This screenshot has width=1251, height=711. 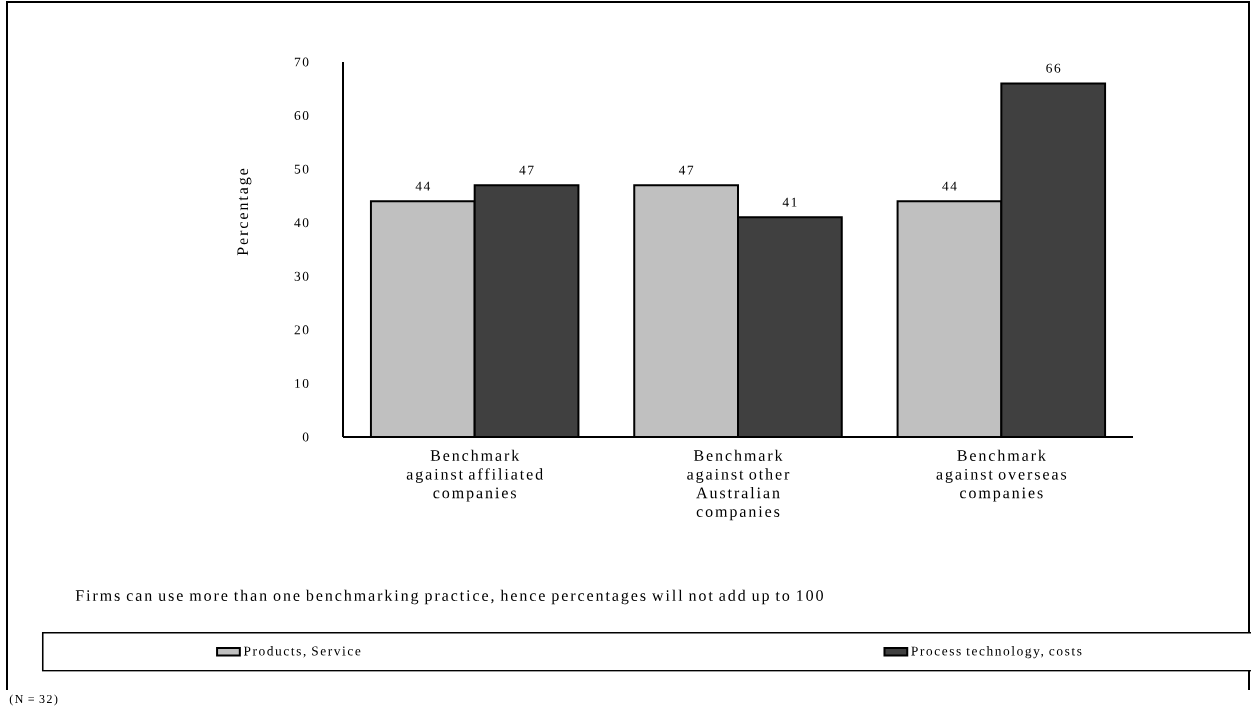 What do you see at coordinates (738, 485) in the screenshot?
I see `x-tick-label: Benchmark against other Australian companies` at bounding box center [738, 485].